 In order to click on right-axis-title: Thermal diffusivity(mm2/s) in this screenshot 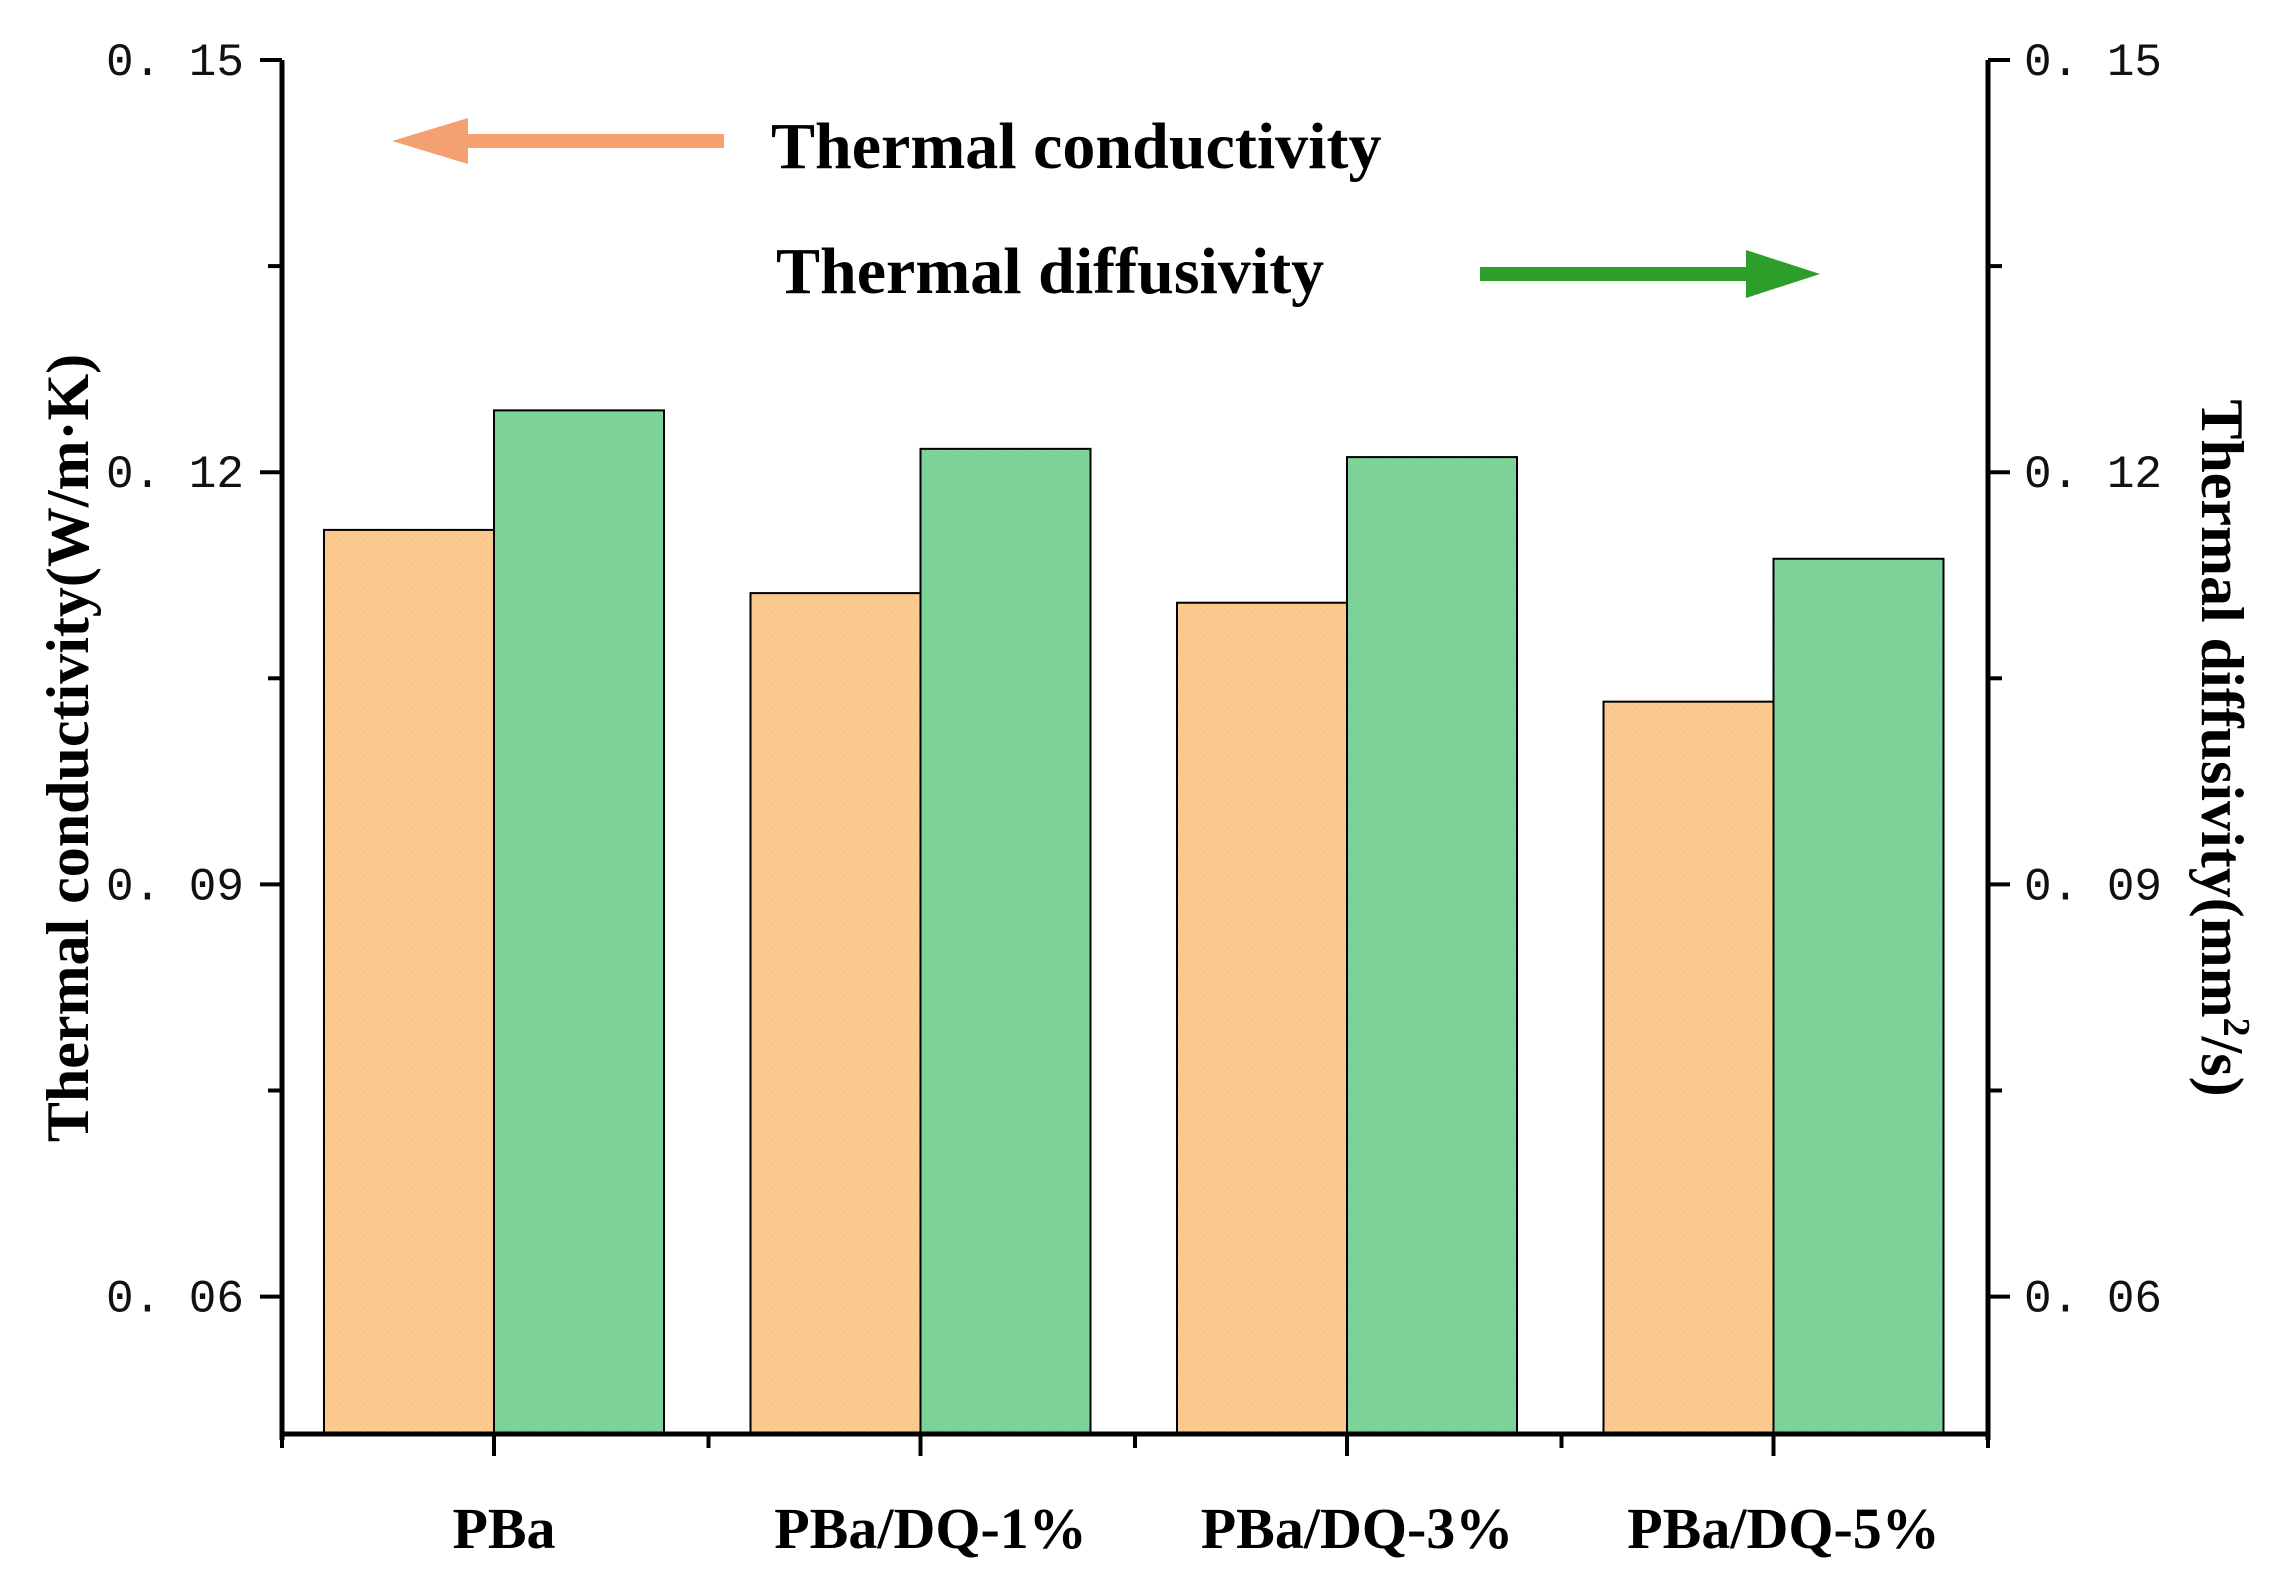, I will do `click(2223, 747)`.